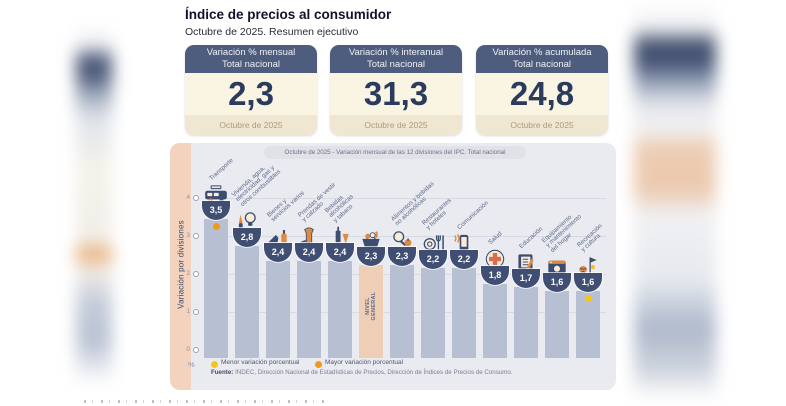 Image resolution: width=786 pixels, height=406 pixels. I want to click on card-header: Variación % interanual Total nacional, so click(396, 59).